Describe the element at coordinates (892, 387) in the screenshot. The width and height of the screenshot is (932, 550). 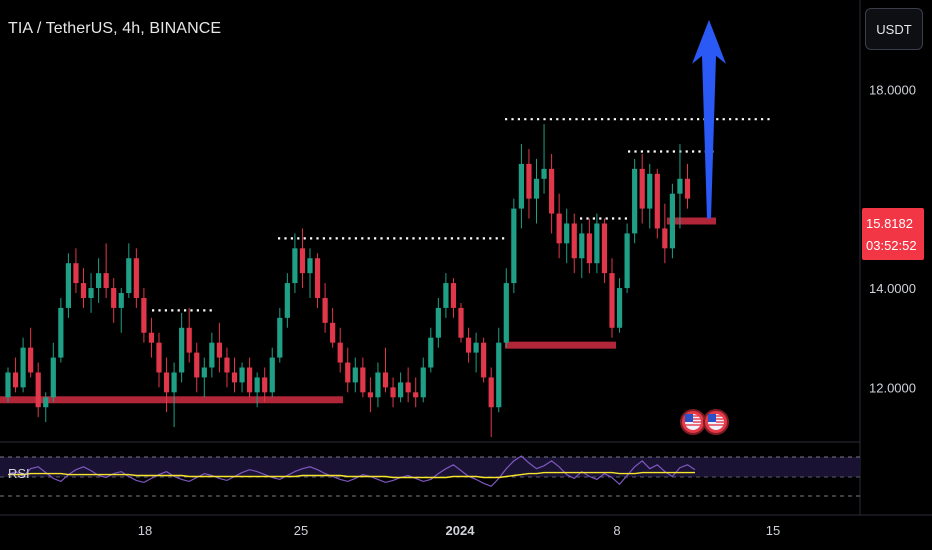
I see `price-tick-label: 12.0000` at that location.